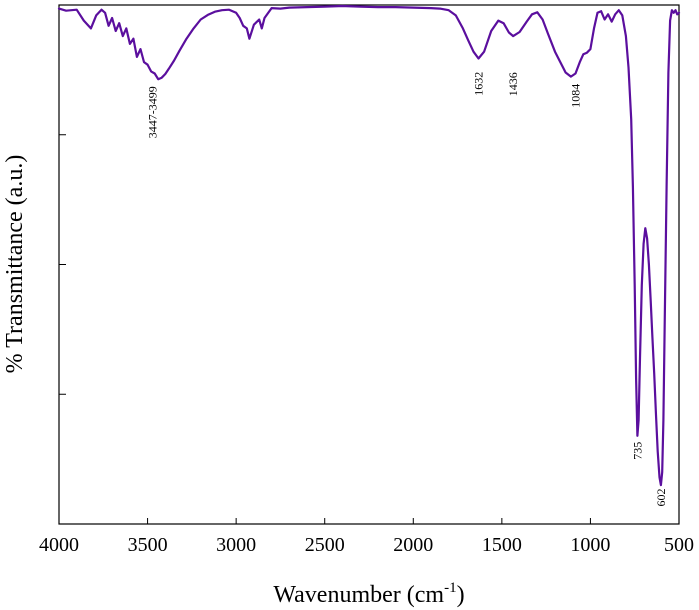 Image resolution: width=699 pixels, height=610 pixels. I want to click on x-axis-title-tail: ), so click(461, 595).